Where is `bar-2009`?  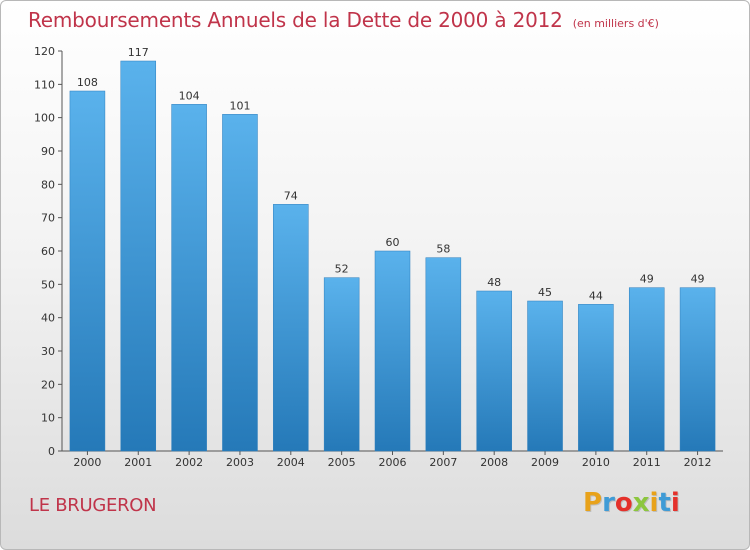 bar-2009 is located at coordinates (545, 376).